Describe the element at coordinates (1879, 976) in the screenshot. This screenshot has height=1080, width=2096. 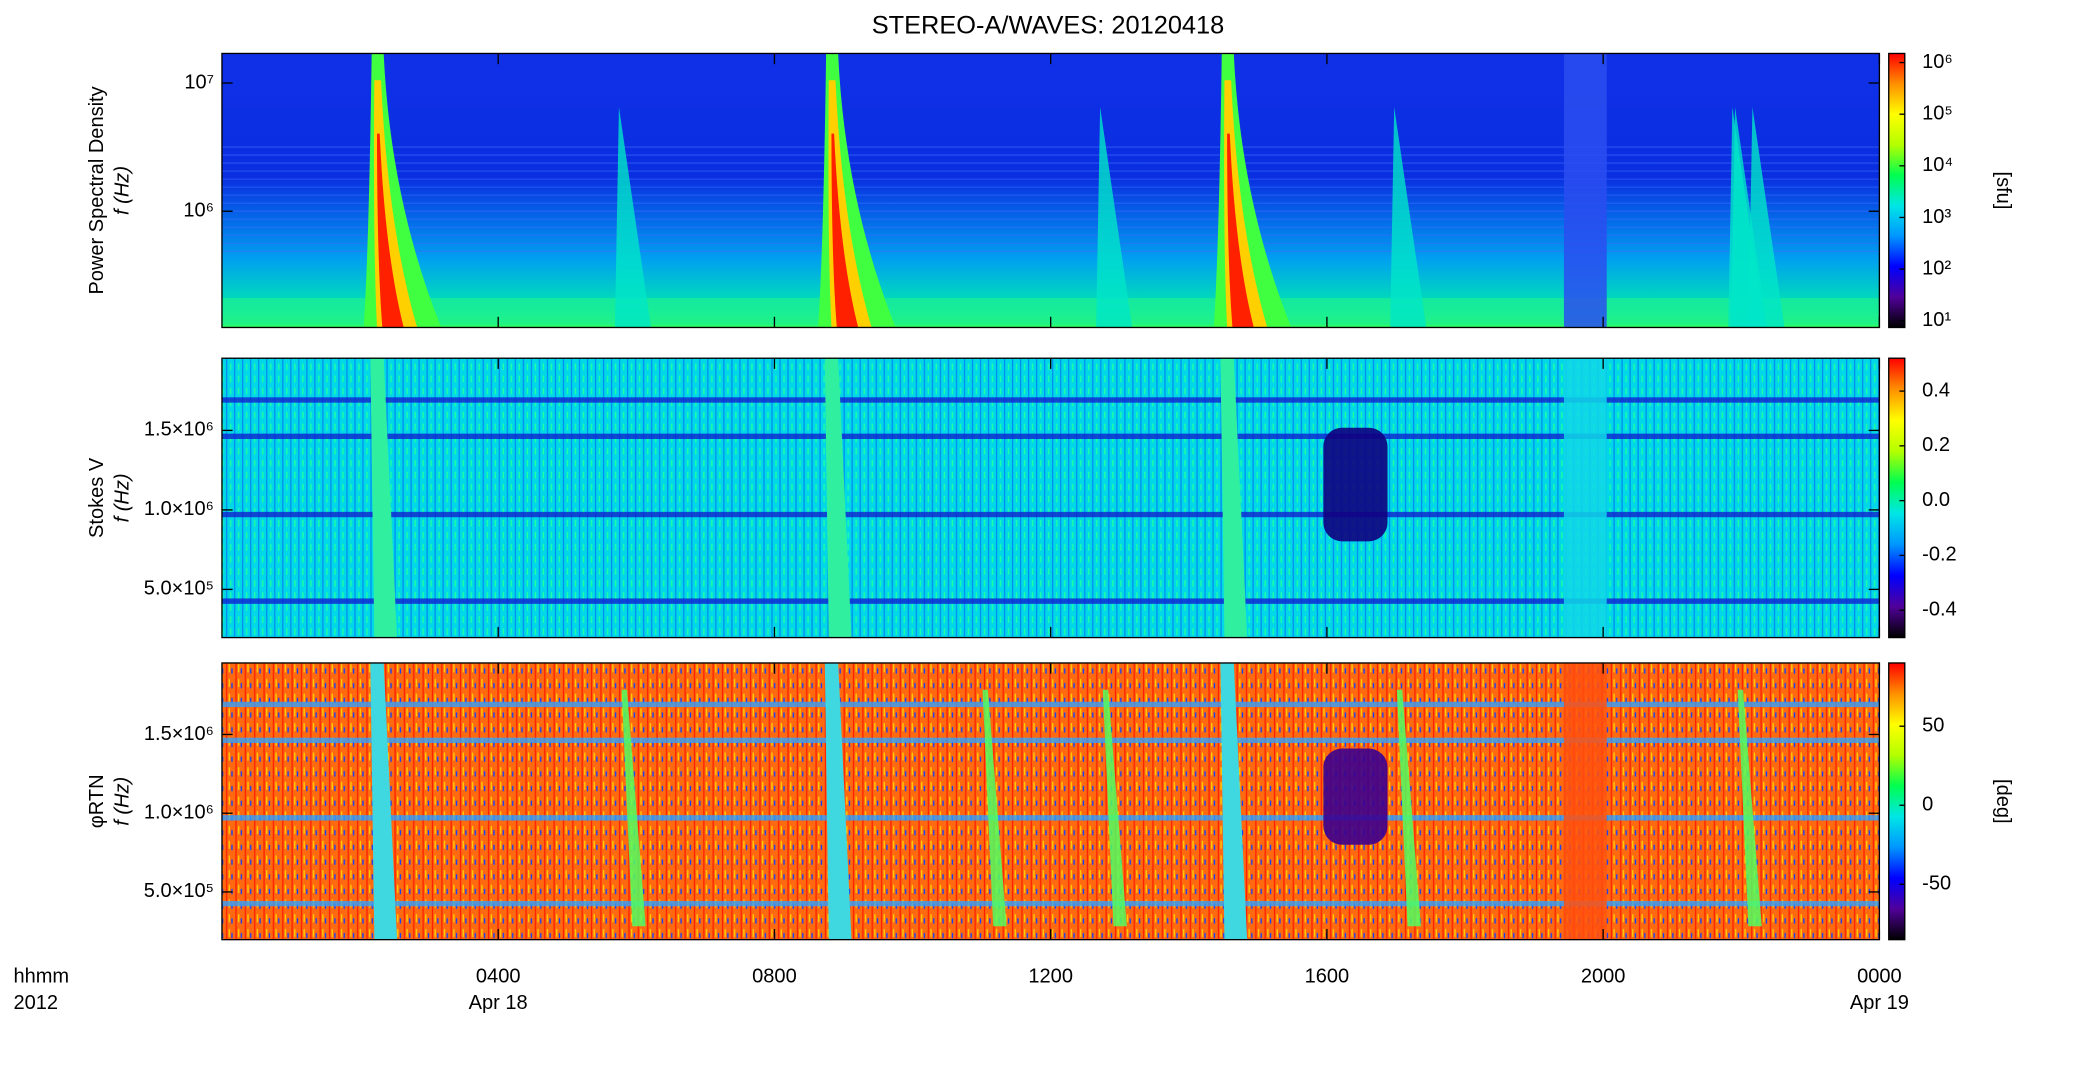
I see `x-tick-label: 0000` at that location.